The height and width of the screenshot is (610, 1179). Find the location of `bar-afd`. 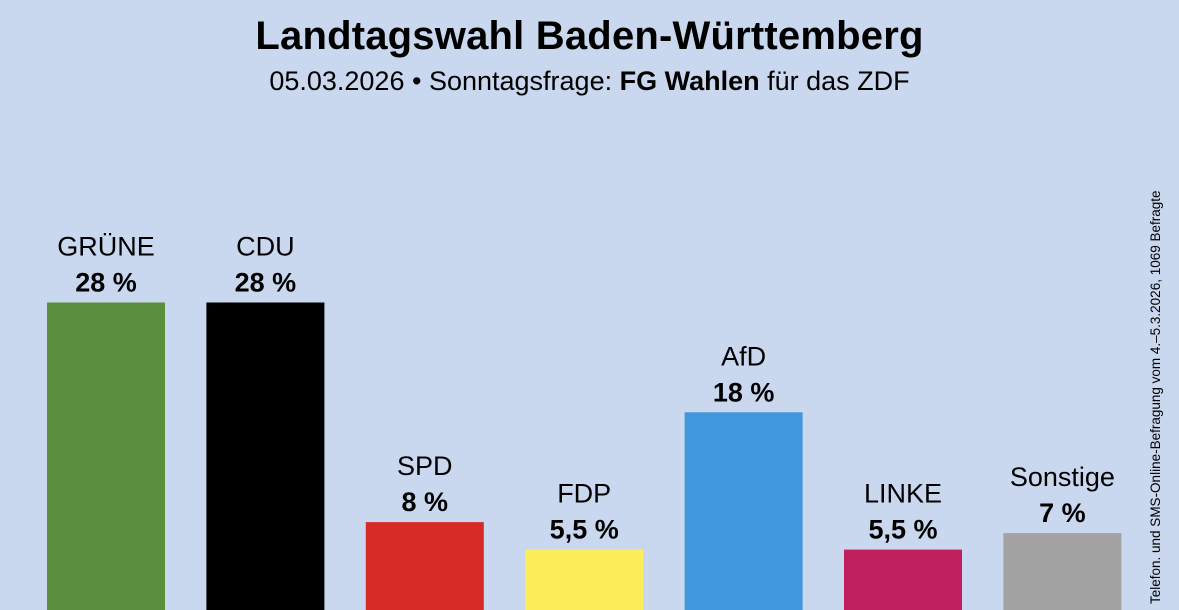

bar-afd is located at coordinates (743, 511).